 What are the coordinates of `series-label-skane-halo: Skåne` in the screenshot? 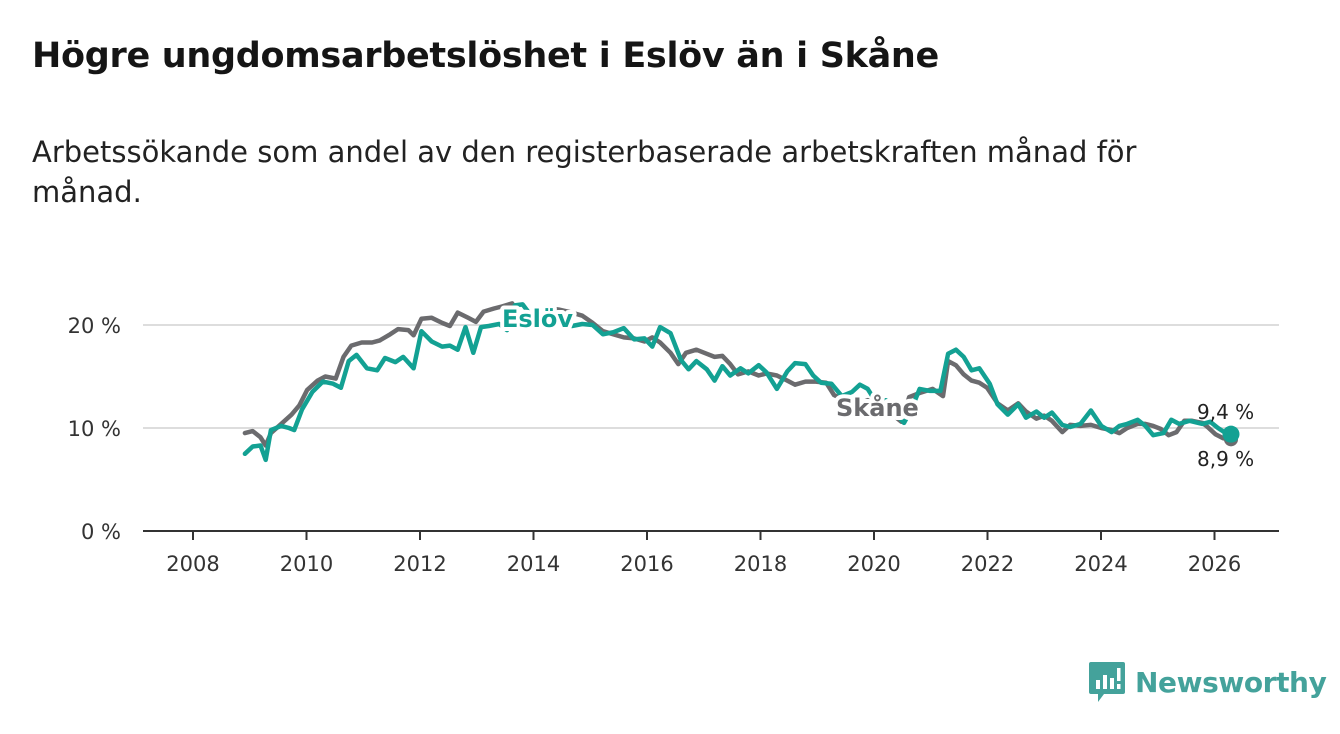 It's located at (877, 407).